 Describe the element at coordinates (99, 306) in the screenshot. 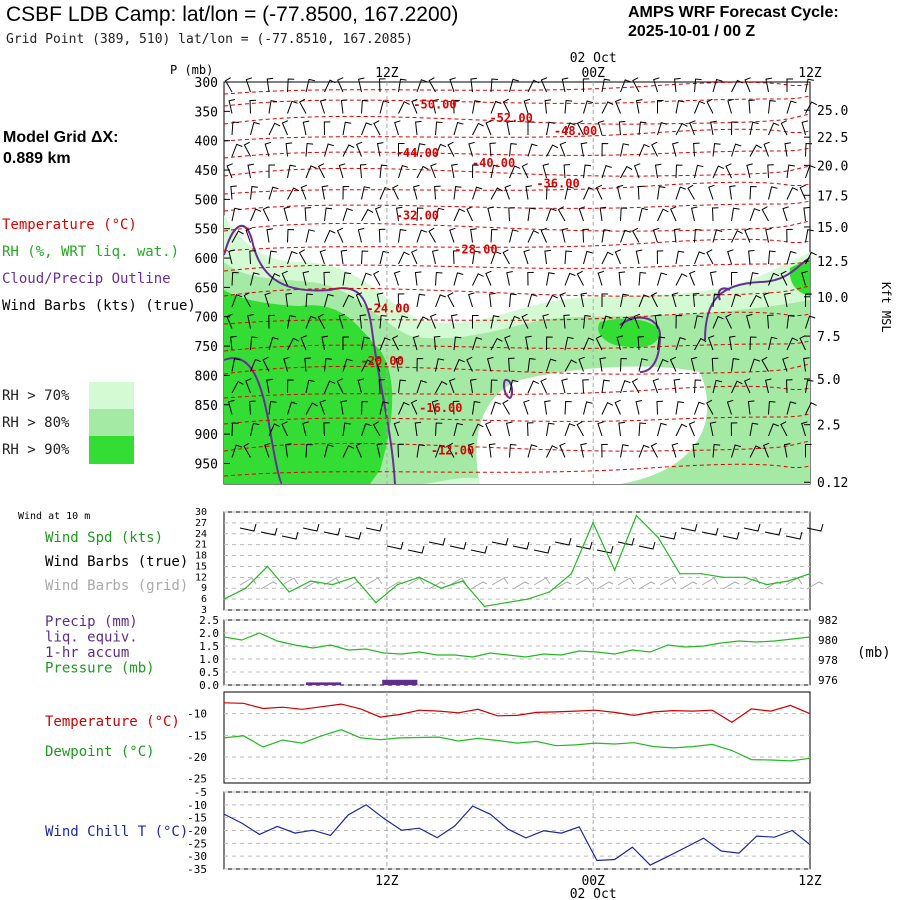

I see `legend-wind: Wind Barbs (kts) (true)` at that location.